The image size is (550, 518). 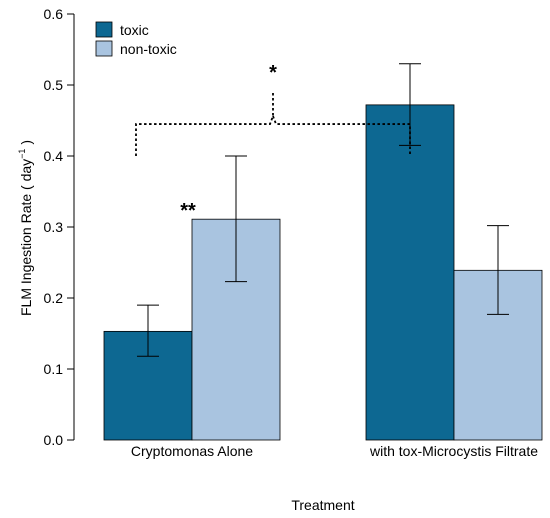 What do you see at coordinates (54, 14) in the screenshot?
I see `y-tick-label: 0.6` at bounding box center [54, 14].